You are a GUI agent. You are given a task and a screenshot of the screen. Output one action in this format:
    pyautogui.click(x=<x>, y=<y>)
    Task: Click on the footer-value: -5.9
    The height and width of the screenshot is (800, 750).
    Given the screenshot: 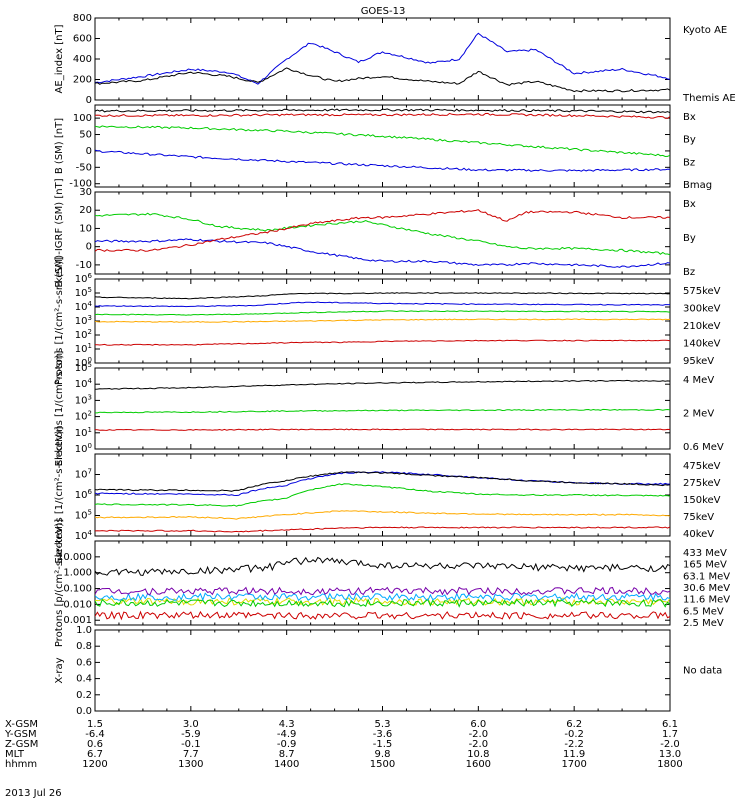 What is the action you would take?
    pyautogui.click(x=191, y=734)
    